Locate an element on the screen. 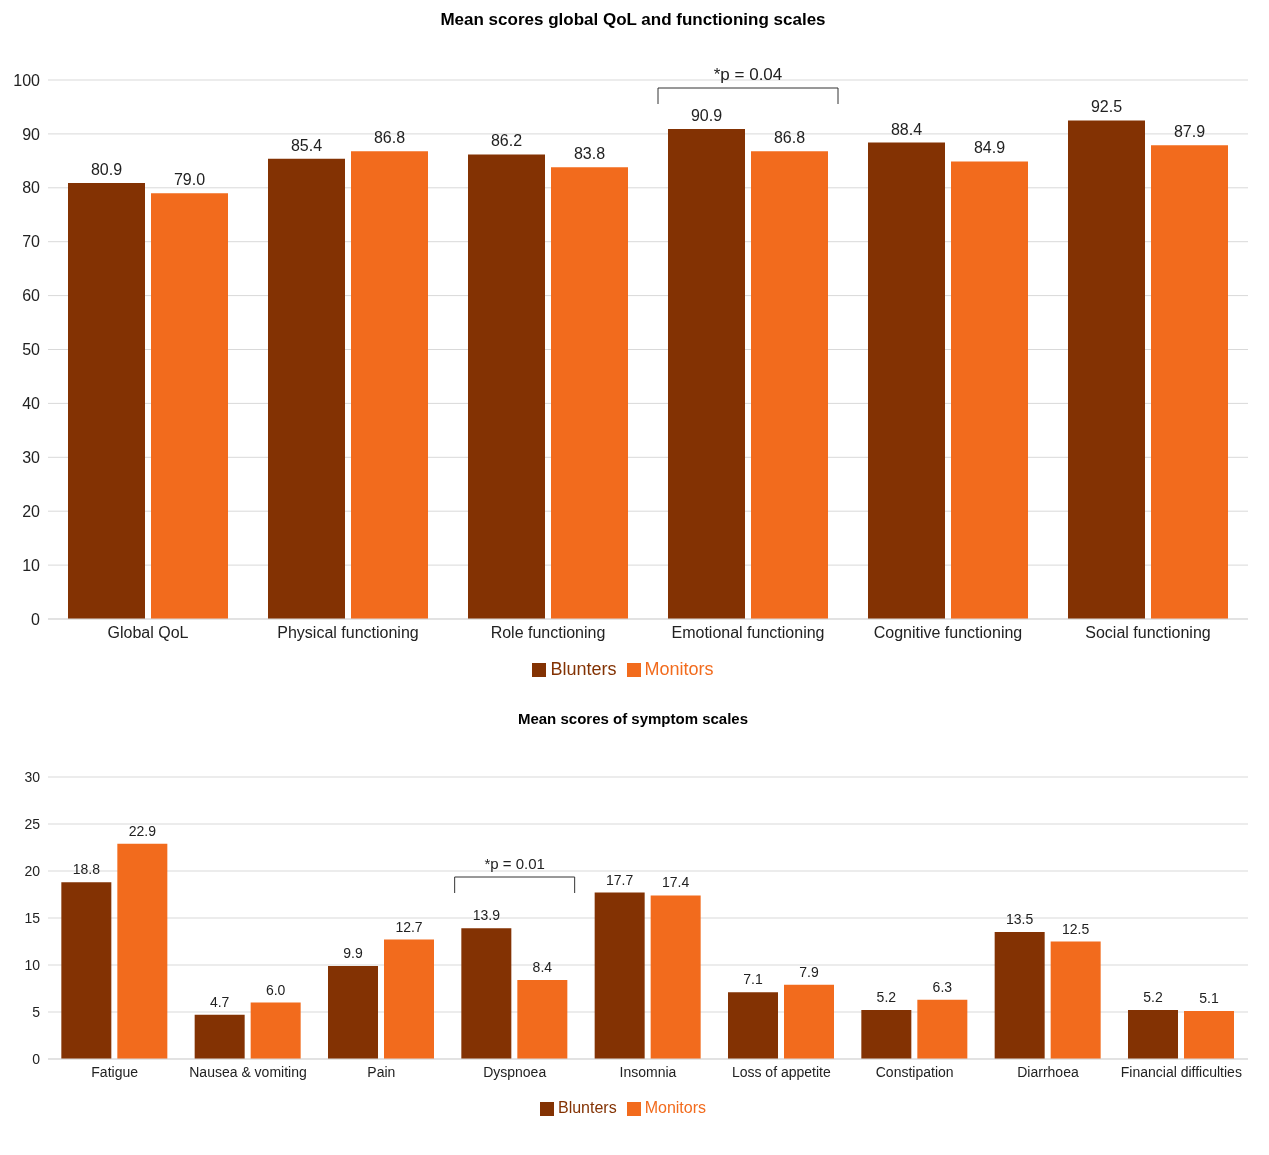 This screenshot has width=1269, height=1155. y-tick-label: 25 is located at coordinates (32, 823).